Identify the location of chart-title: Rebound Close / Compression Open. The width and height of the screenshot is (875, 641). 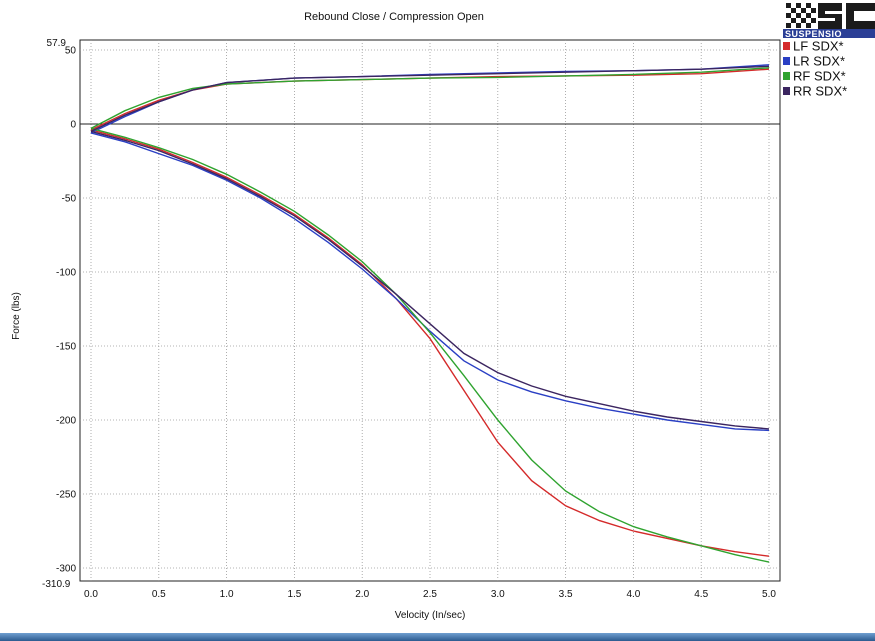
(394, 17).